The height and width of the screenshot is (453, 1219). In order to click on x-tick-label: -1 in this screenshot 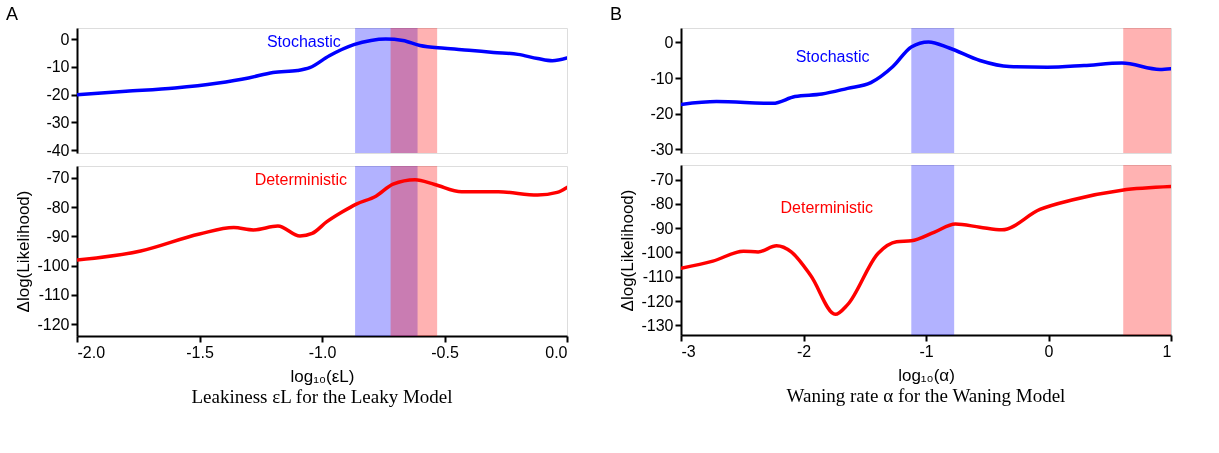, I will do `click(926, 351)`.